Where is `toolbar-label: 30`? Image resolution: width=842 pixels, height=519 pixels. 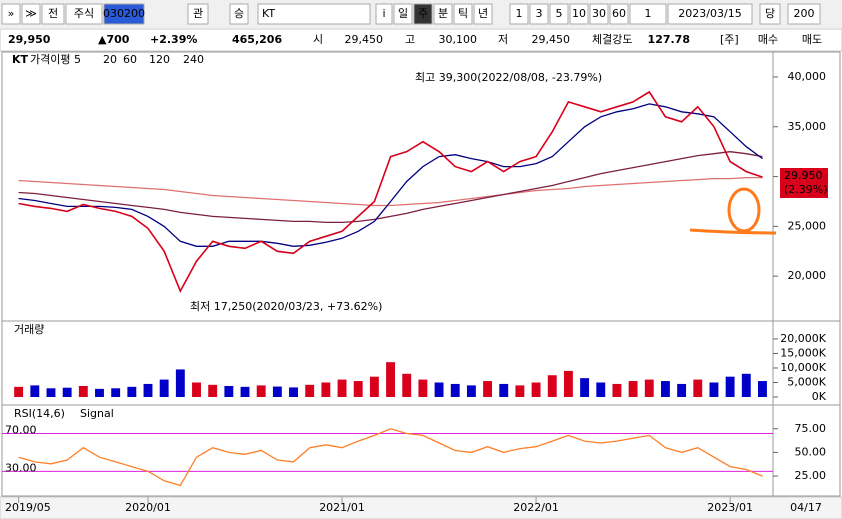
toolbar-label: 30 is located at coordinates (599, 13).